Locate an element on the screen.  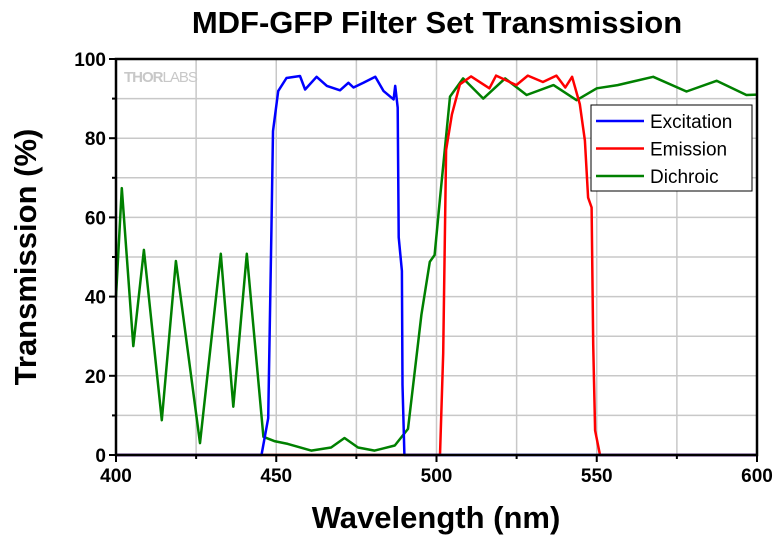
legend: Excitation Emission Dichroic is located at coordinates (671, 148).